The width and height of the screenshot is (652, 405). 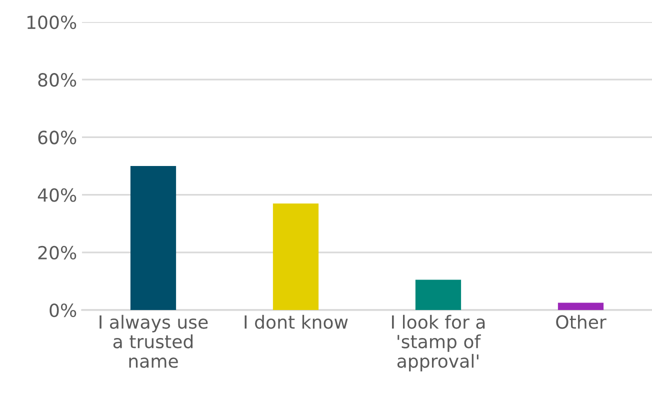 I want to click on y-tick-label: 60%, so click(x=57, y=137).